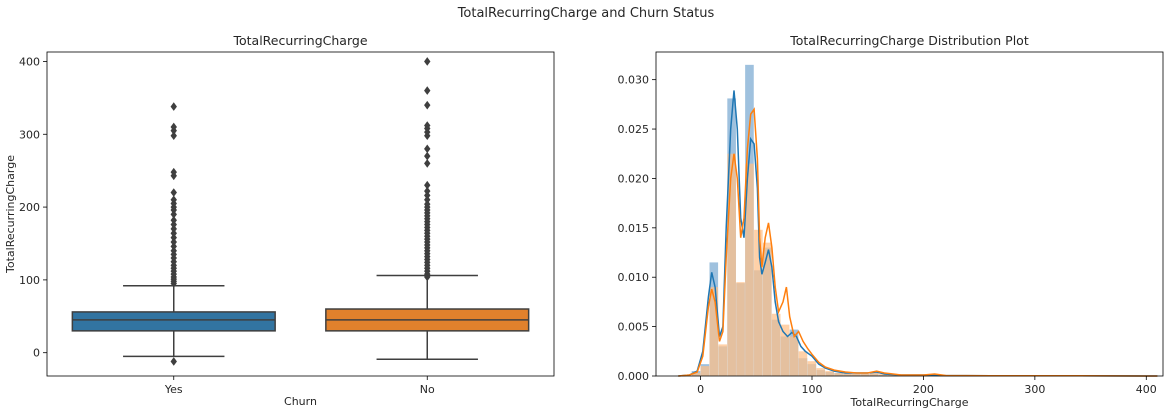  Describe the element at coordinates (909, 40) in the screenshot. I see `distplot-title: TotalRecurringCharge Distribution Plot` at that location.